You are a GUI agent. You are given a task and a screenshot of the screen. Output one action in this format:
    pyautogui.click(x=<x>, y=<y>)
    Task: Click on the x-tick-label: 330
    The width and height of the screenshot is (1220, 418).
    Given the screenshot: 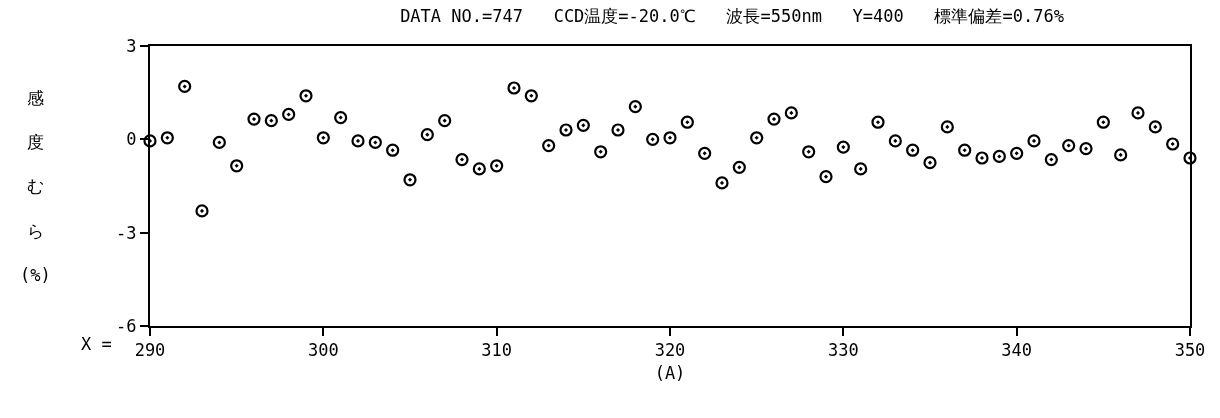 What is the action you would take?
    pyautogui.click(x=843, y=350)
    